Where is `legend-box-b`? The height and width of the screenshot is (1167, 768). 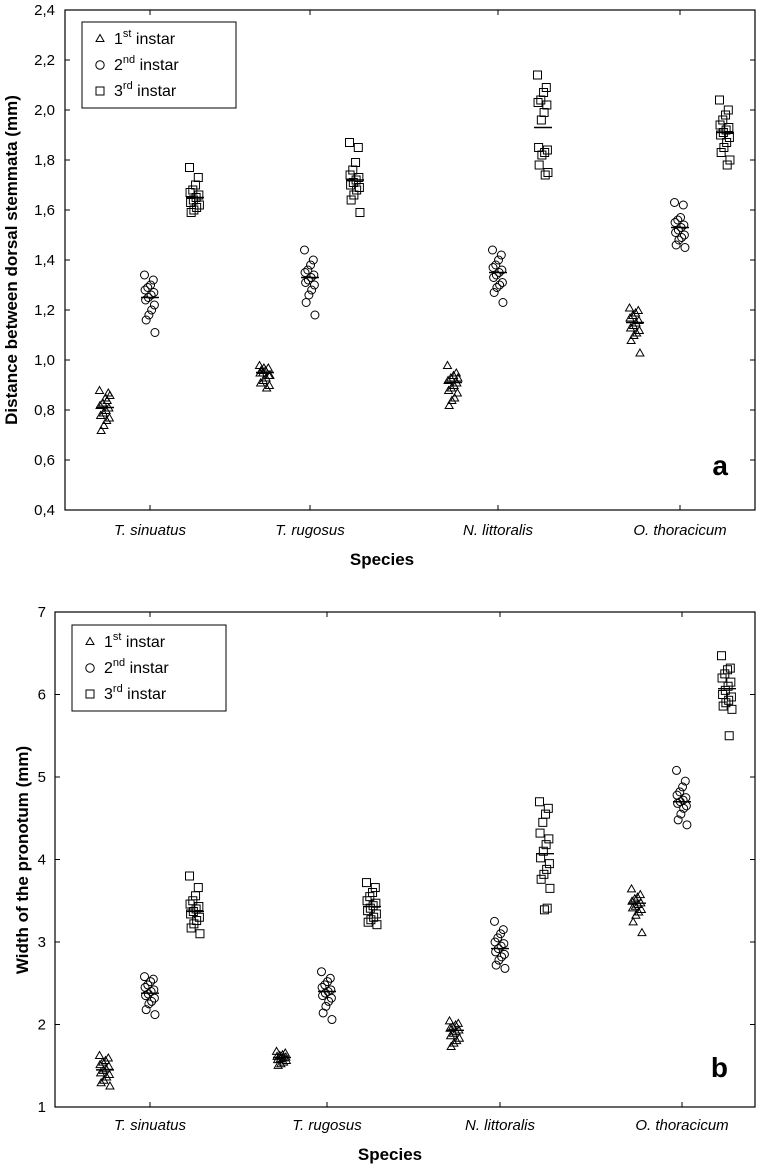 legend-box-b is located at coordinates (149, 668).